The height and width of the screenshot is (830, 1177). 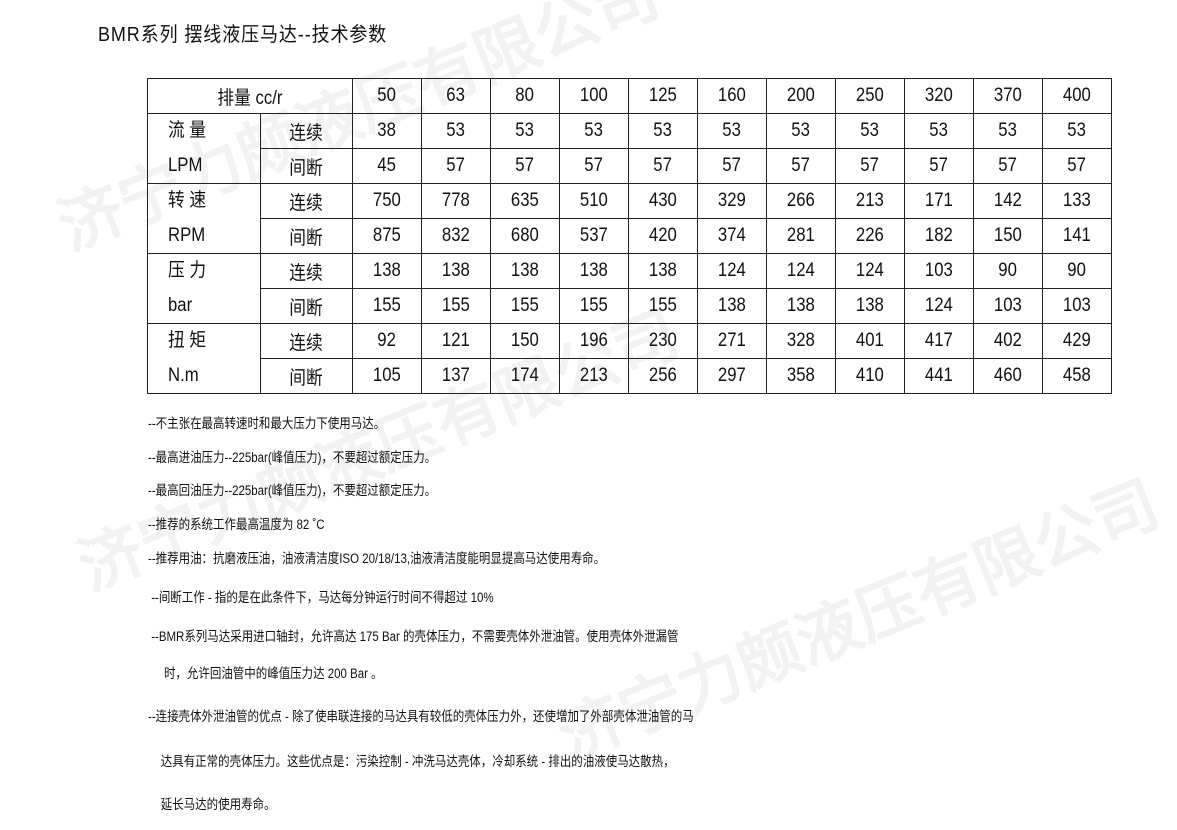 What do you see at coordinates (663, 201) in the screenshot?
I see `value-cell: 430` at bounding box center [663, 201].